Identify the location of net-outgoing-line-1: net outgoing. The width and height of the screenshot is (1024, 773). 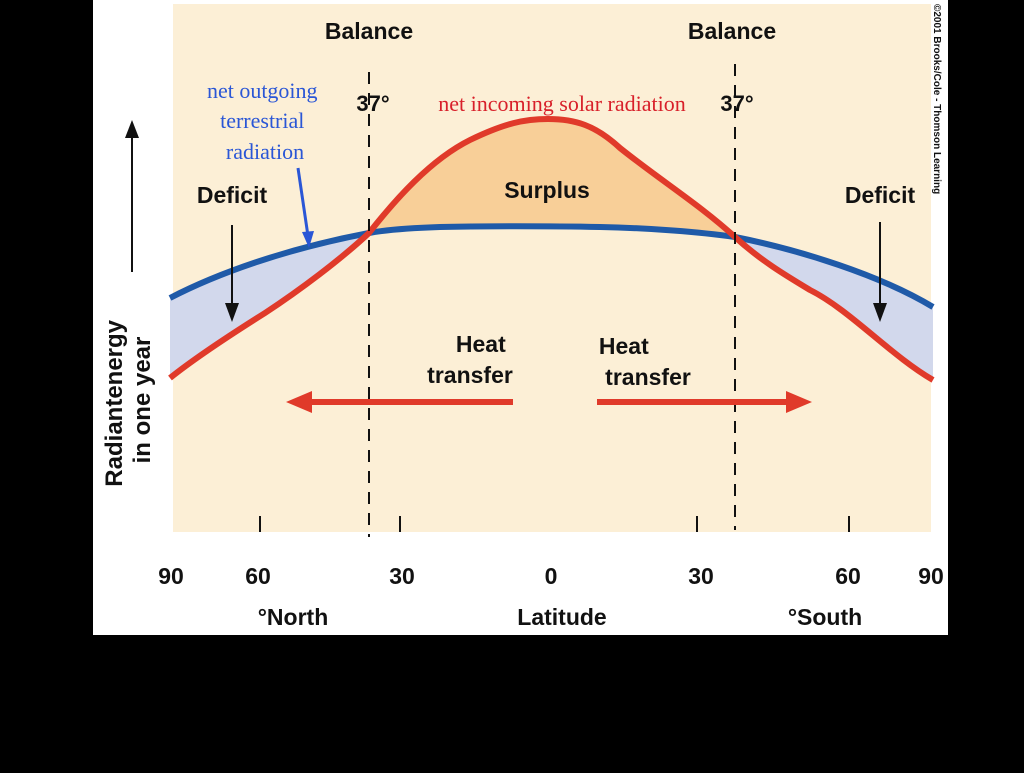
(262, 90).